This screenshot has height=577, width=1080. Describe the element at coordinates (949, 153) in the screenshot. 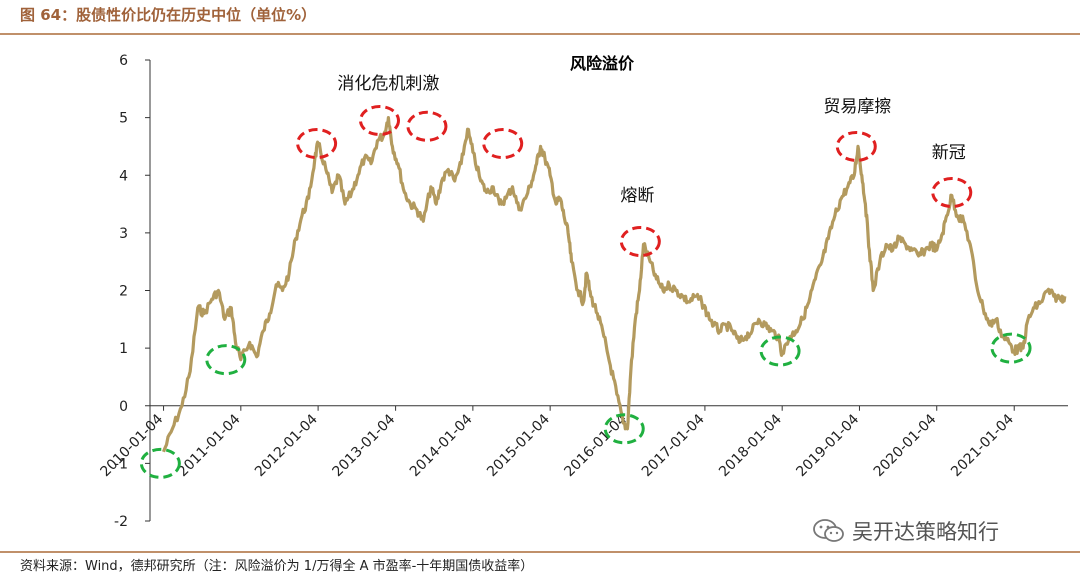

I see `annotation-label: 新冠` at that location.